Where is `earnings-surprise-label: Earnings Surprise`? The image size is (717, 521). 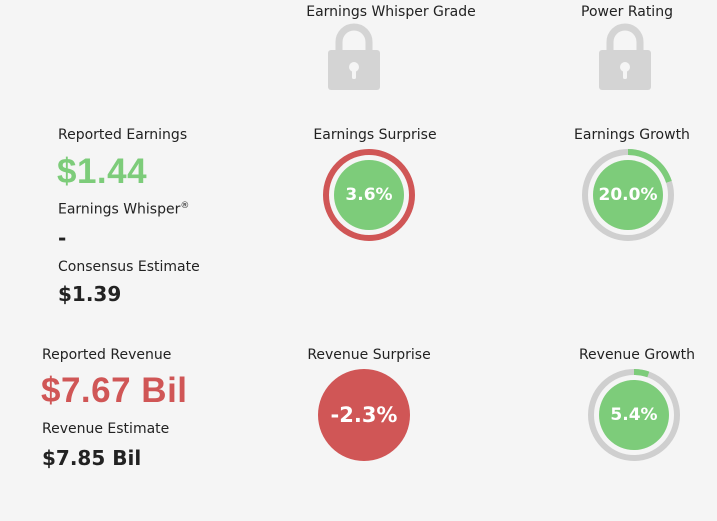 earnings-surprise-label: Earnings Surprise is located at coordinates (375, 135).